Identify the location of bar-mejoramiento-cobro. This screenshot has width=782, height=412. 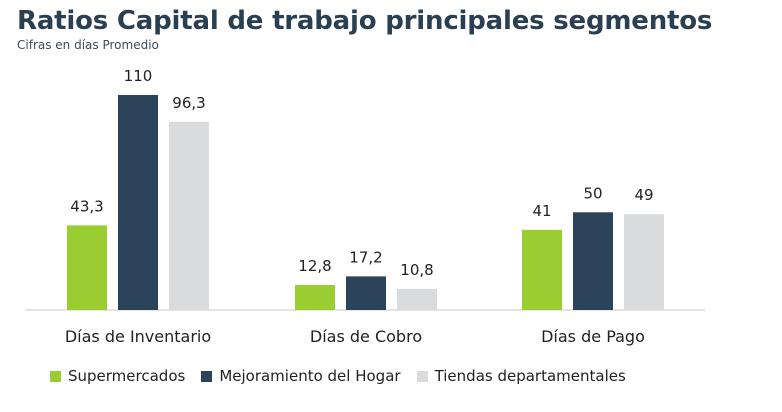
(366, 293).